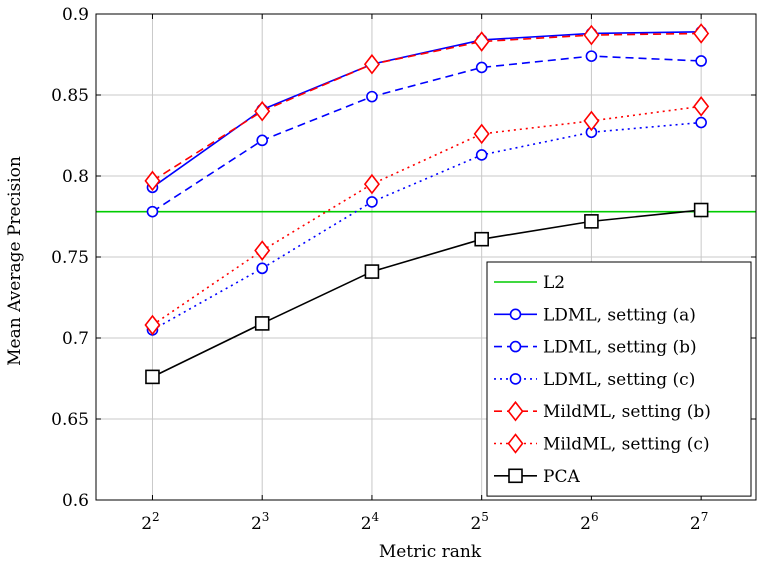 Image resolution: width=777 pixels, height=564 pixels. Describe the element at coordinates (627, 412) in the screenshot. I see `legend-label: MildML, setting (b)` at that location.